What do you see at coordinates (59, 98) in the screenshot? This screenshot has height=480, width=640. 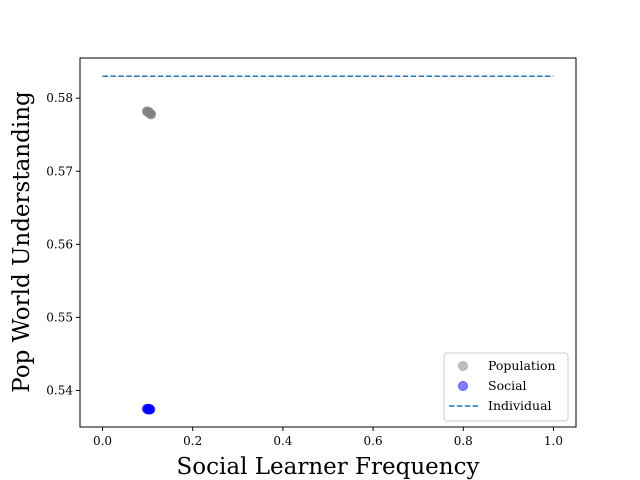 I see `y-tick-label: 0.58` at bounding box center [59, 98].